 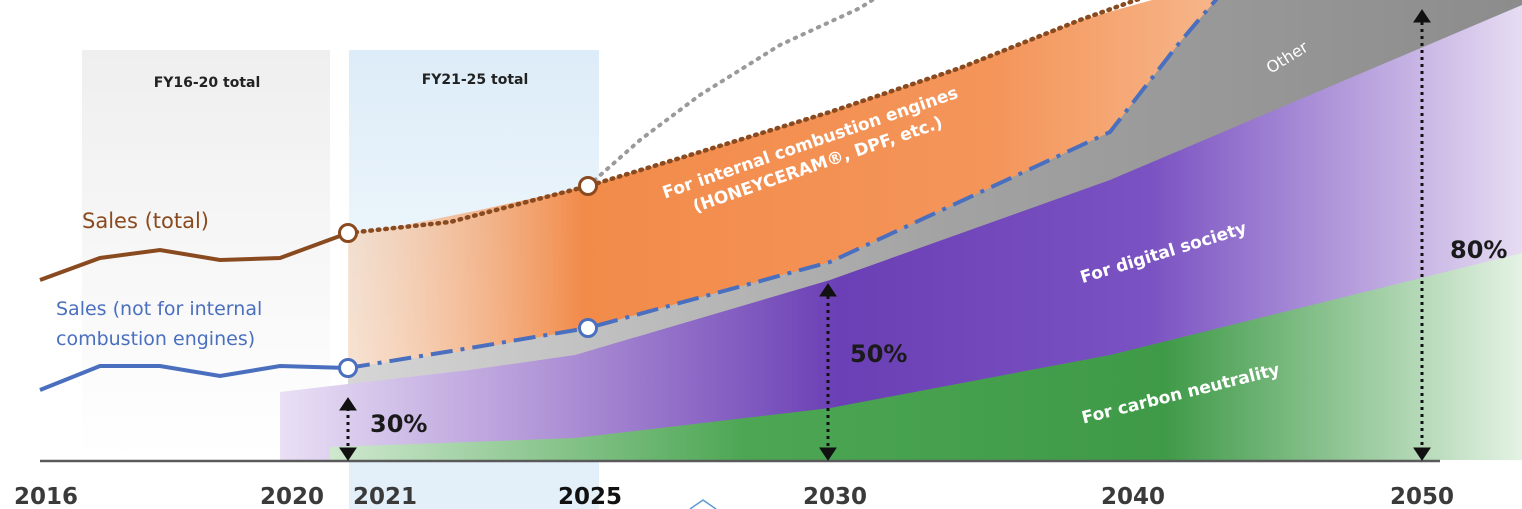 What do you see at coordinates (1478, 250) in the screenshot?
I see `share-label-2050: 80%` at bounding box center [1478, 250].